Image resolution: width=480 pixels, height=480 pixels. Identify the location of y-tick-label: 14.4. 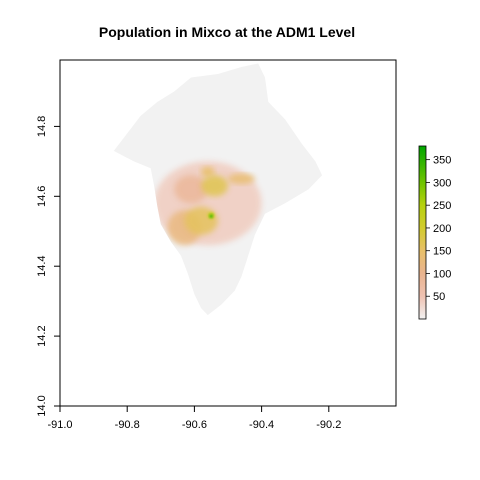
(42, 265).